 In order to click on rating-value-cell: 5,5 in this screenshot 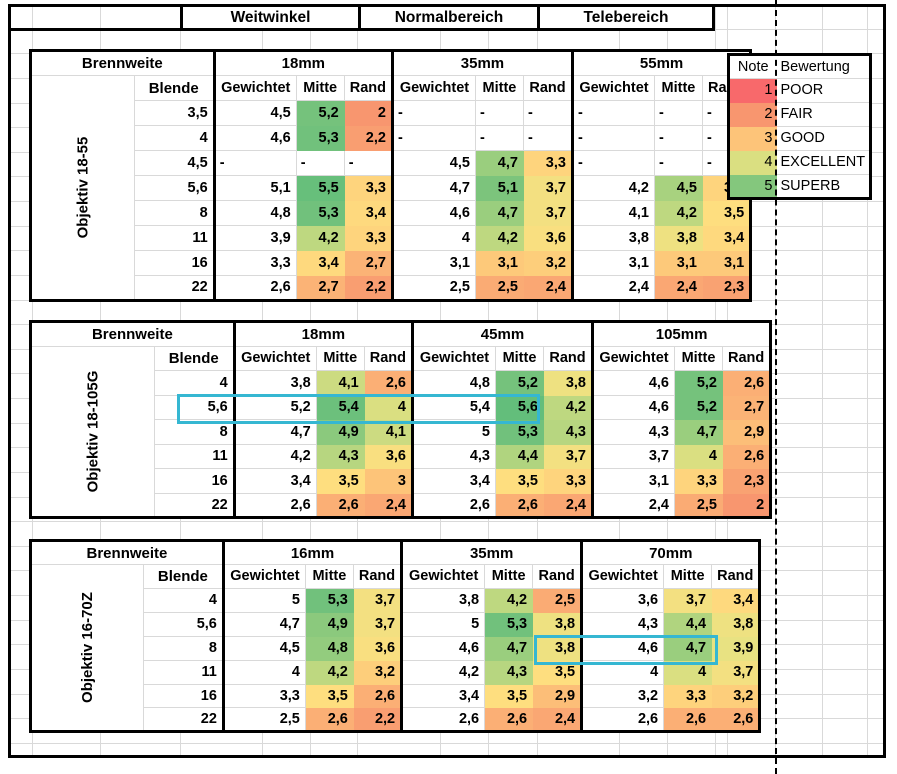, I will do `click(320, 188)`.